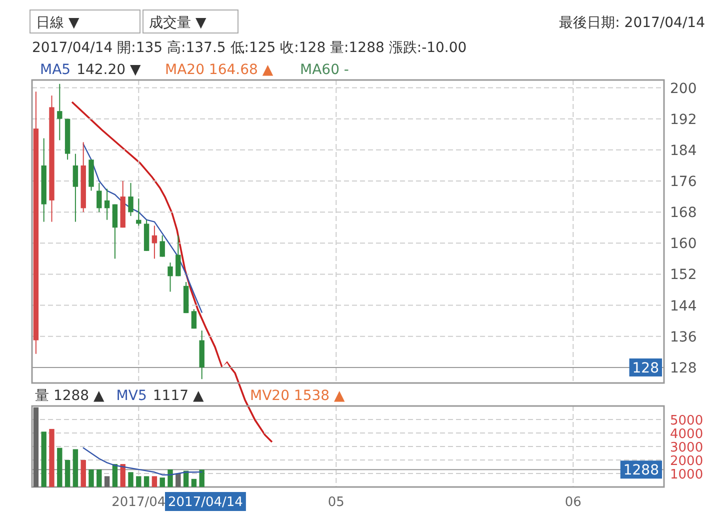 The width and height of the screenshot is (720, 517). What do you see at coordinates (683, 337) in the screenshot?
I see `y-tick-label: 136` at bounding box center [683, 337].